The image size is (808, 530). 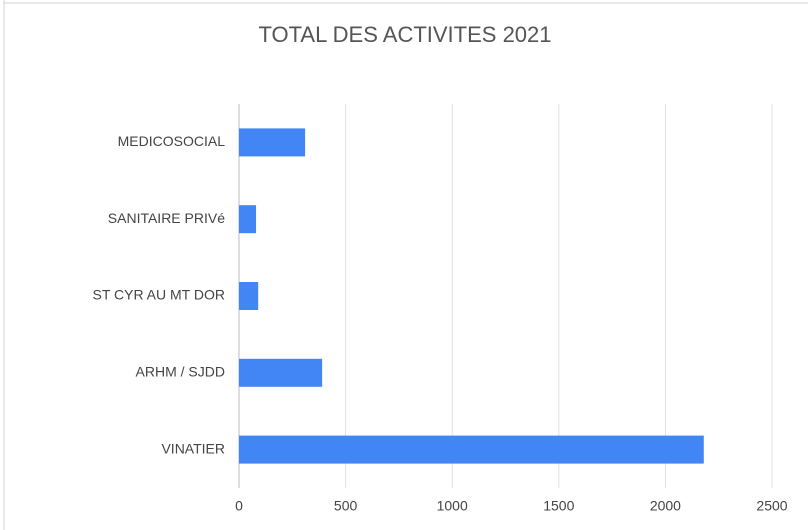 I want to click on y-tick-label: MEDICOSOCIAL, so click(x=172, y=141).